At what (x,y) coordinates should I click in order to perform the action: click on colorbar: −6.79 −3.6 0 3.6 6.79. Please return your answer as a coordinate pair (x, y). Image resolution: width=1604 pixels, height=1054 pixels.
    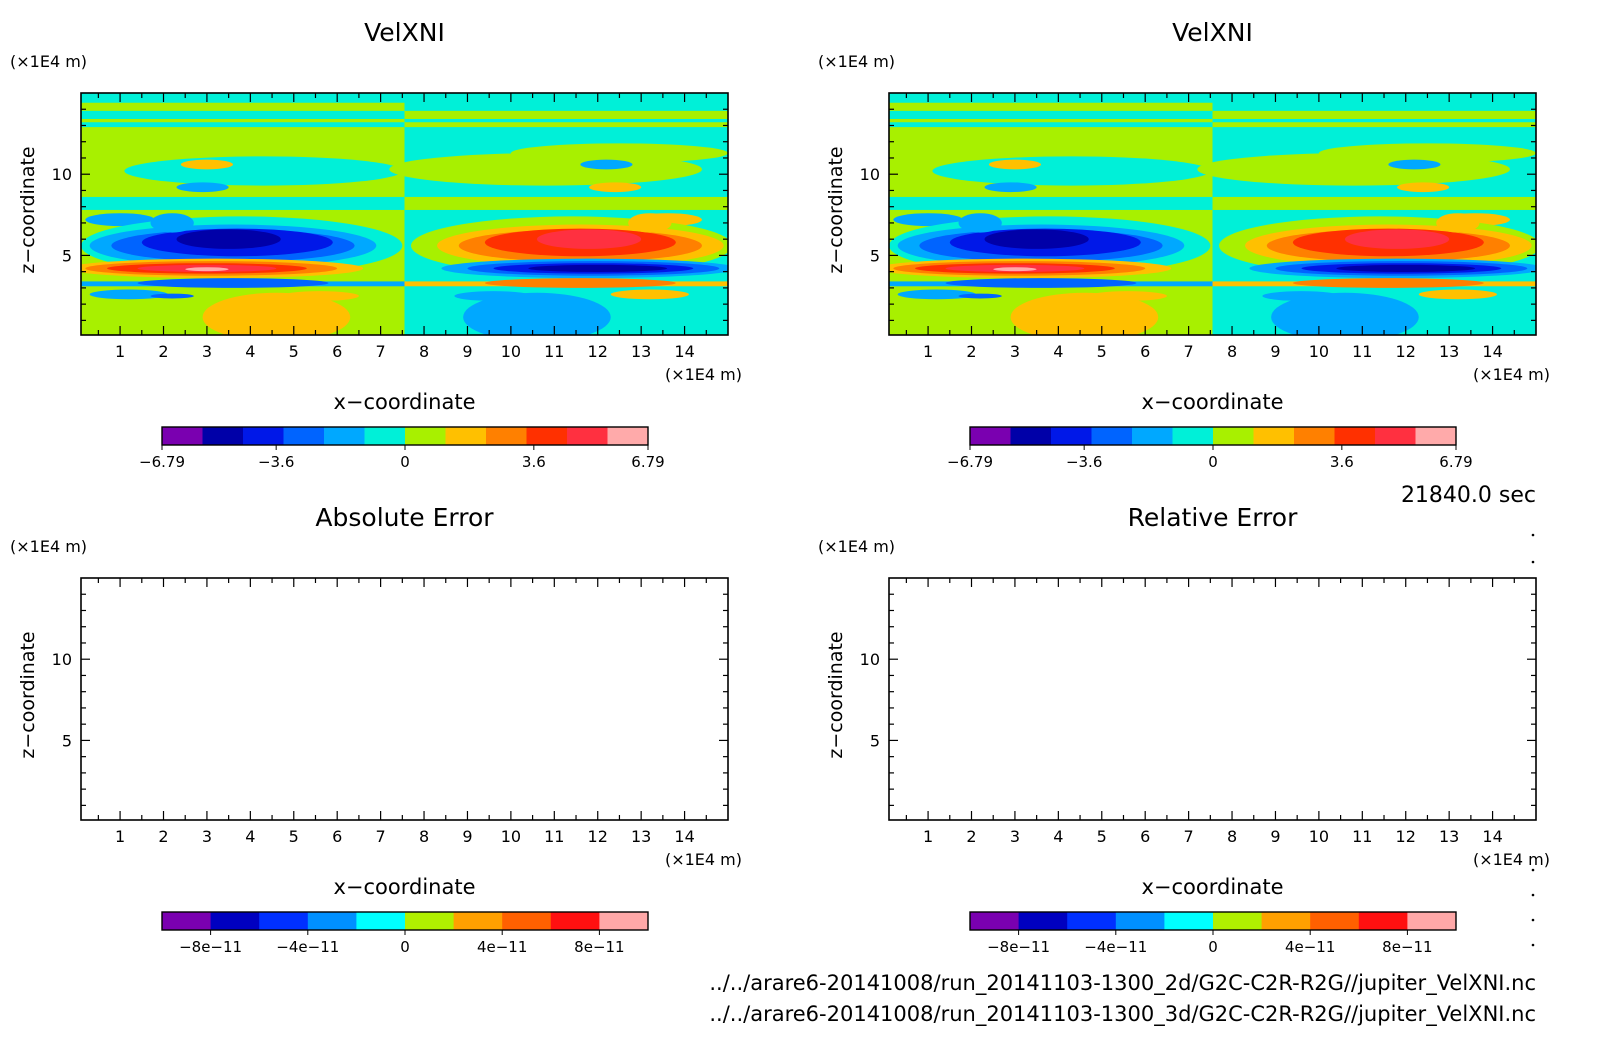
    Looking at the image, I should click on (402, 448).